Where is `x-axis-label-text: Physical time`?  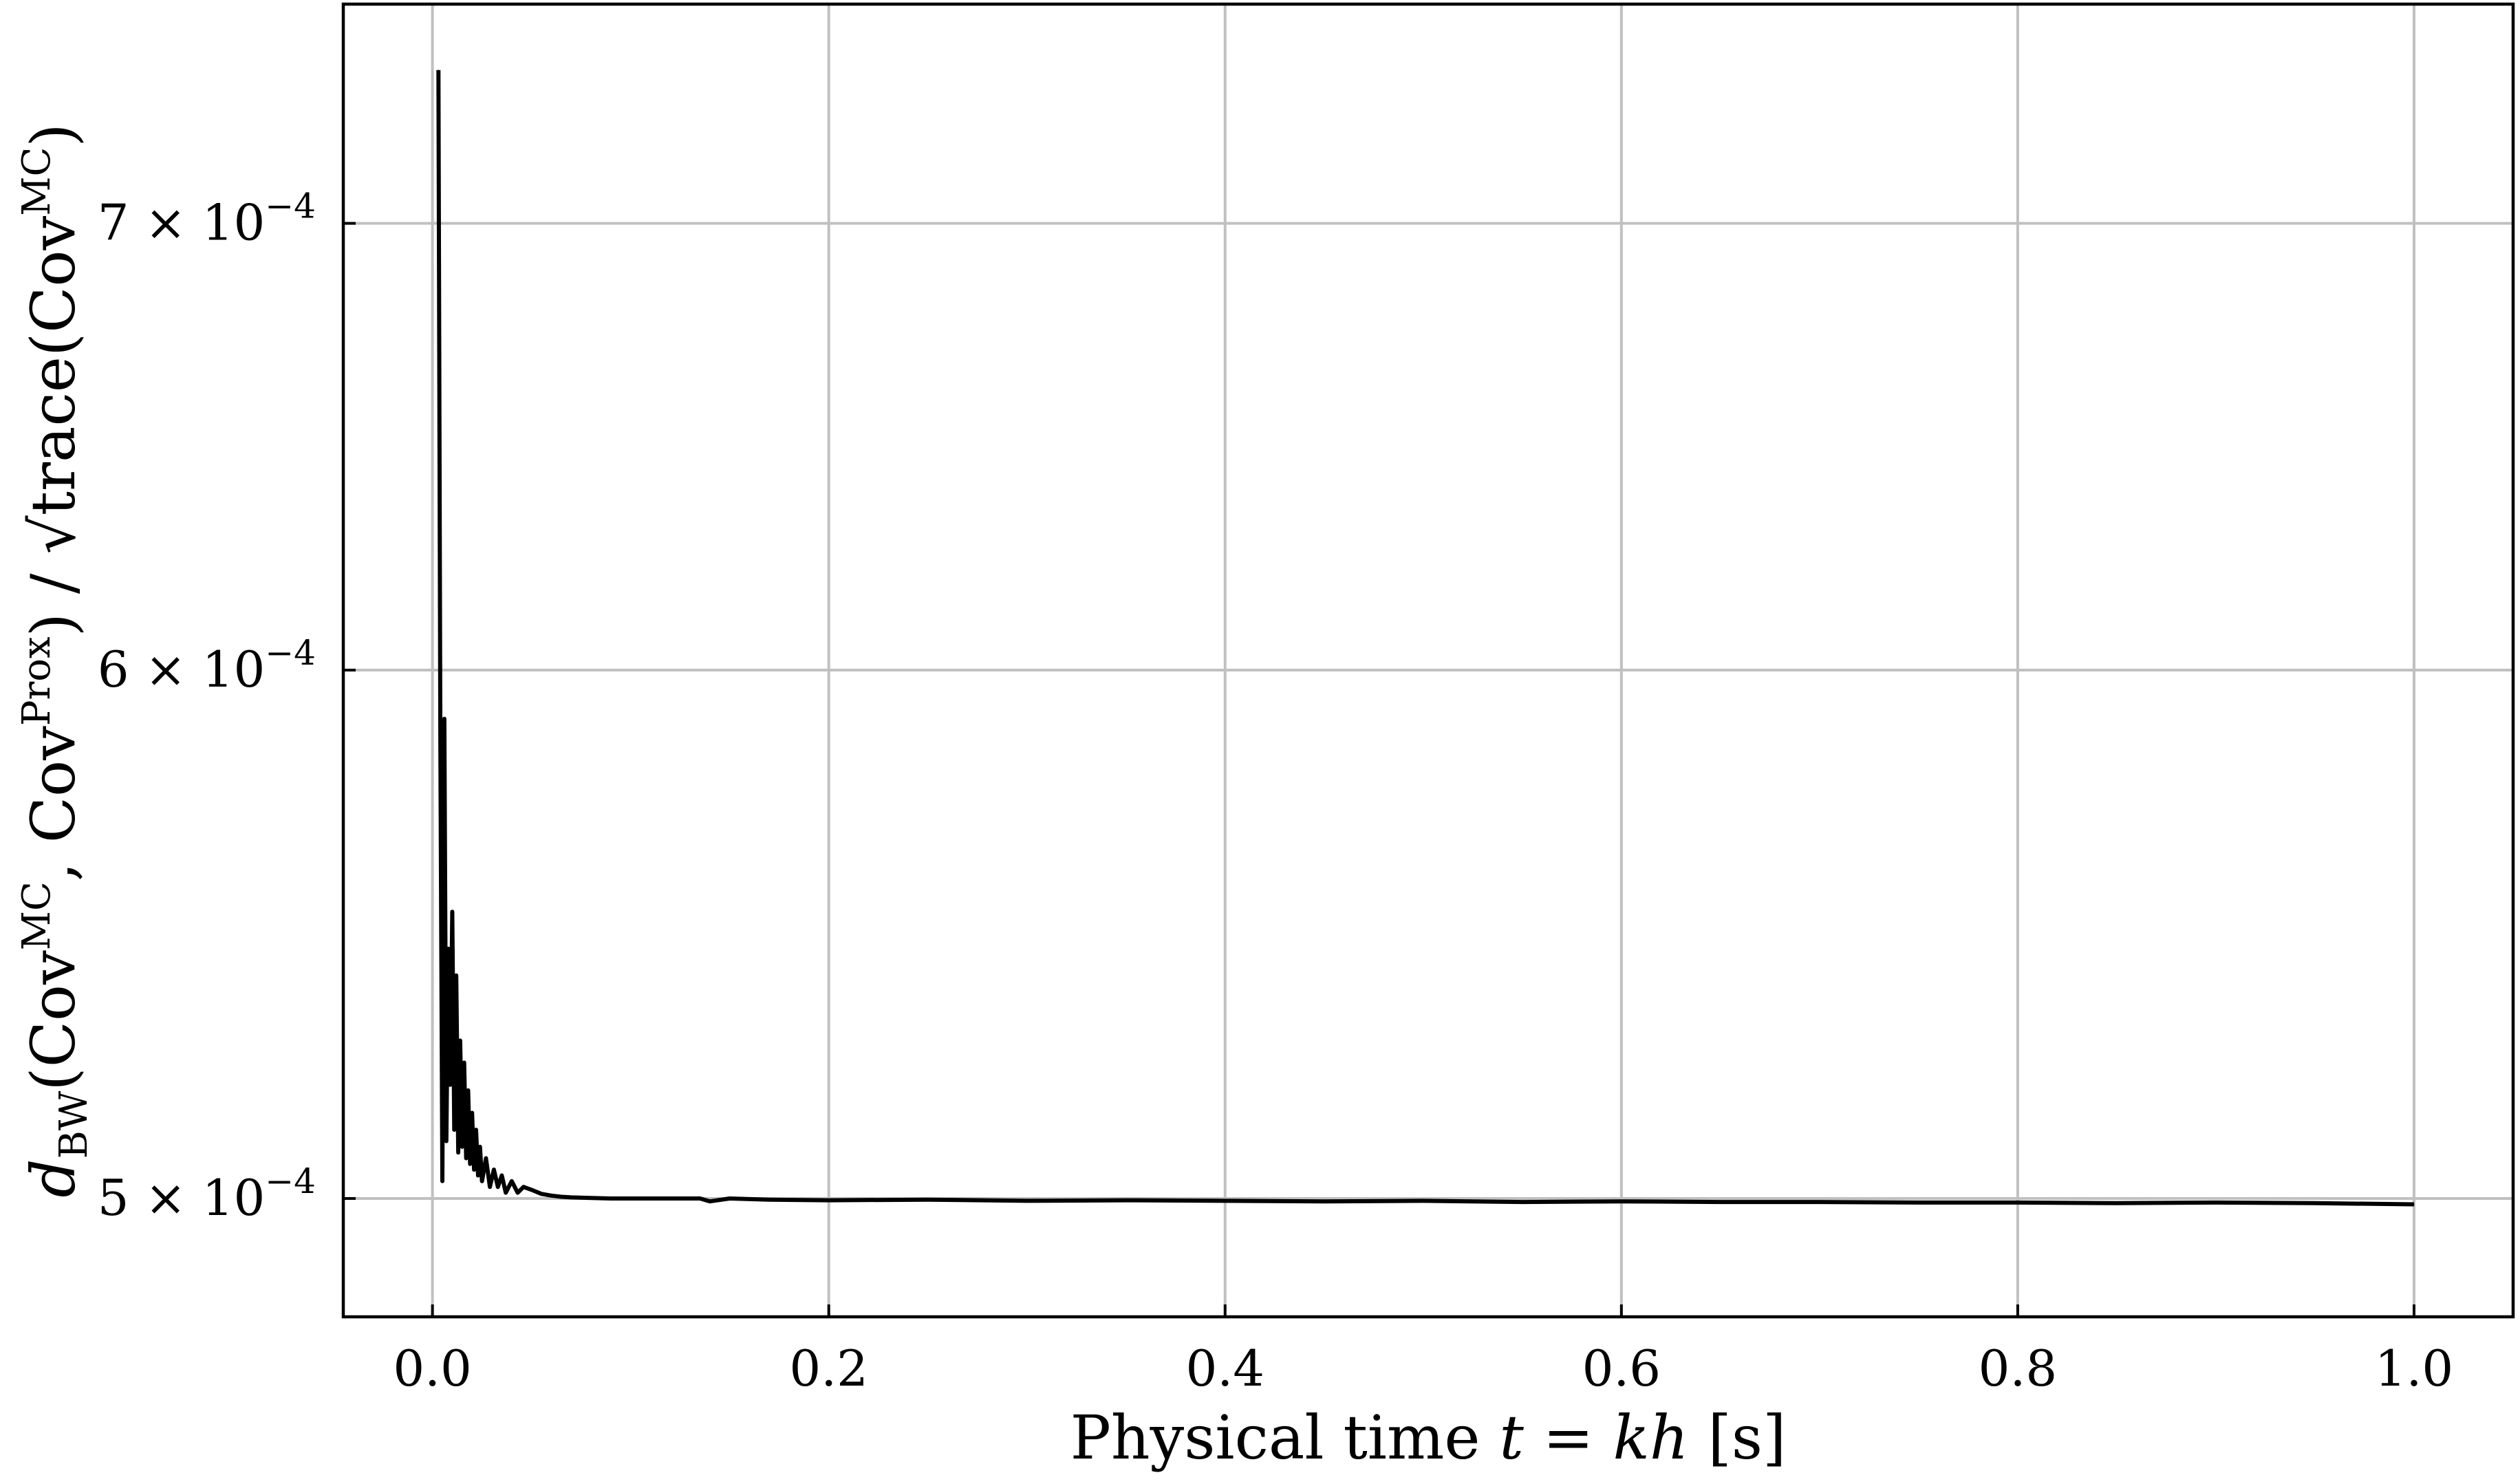 x-axis-label-text: Physical time is located at coordinates (1285, 1437).